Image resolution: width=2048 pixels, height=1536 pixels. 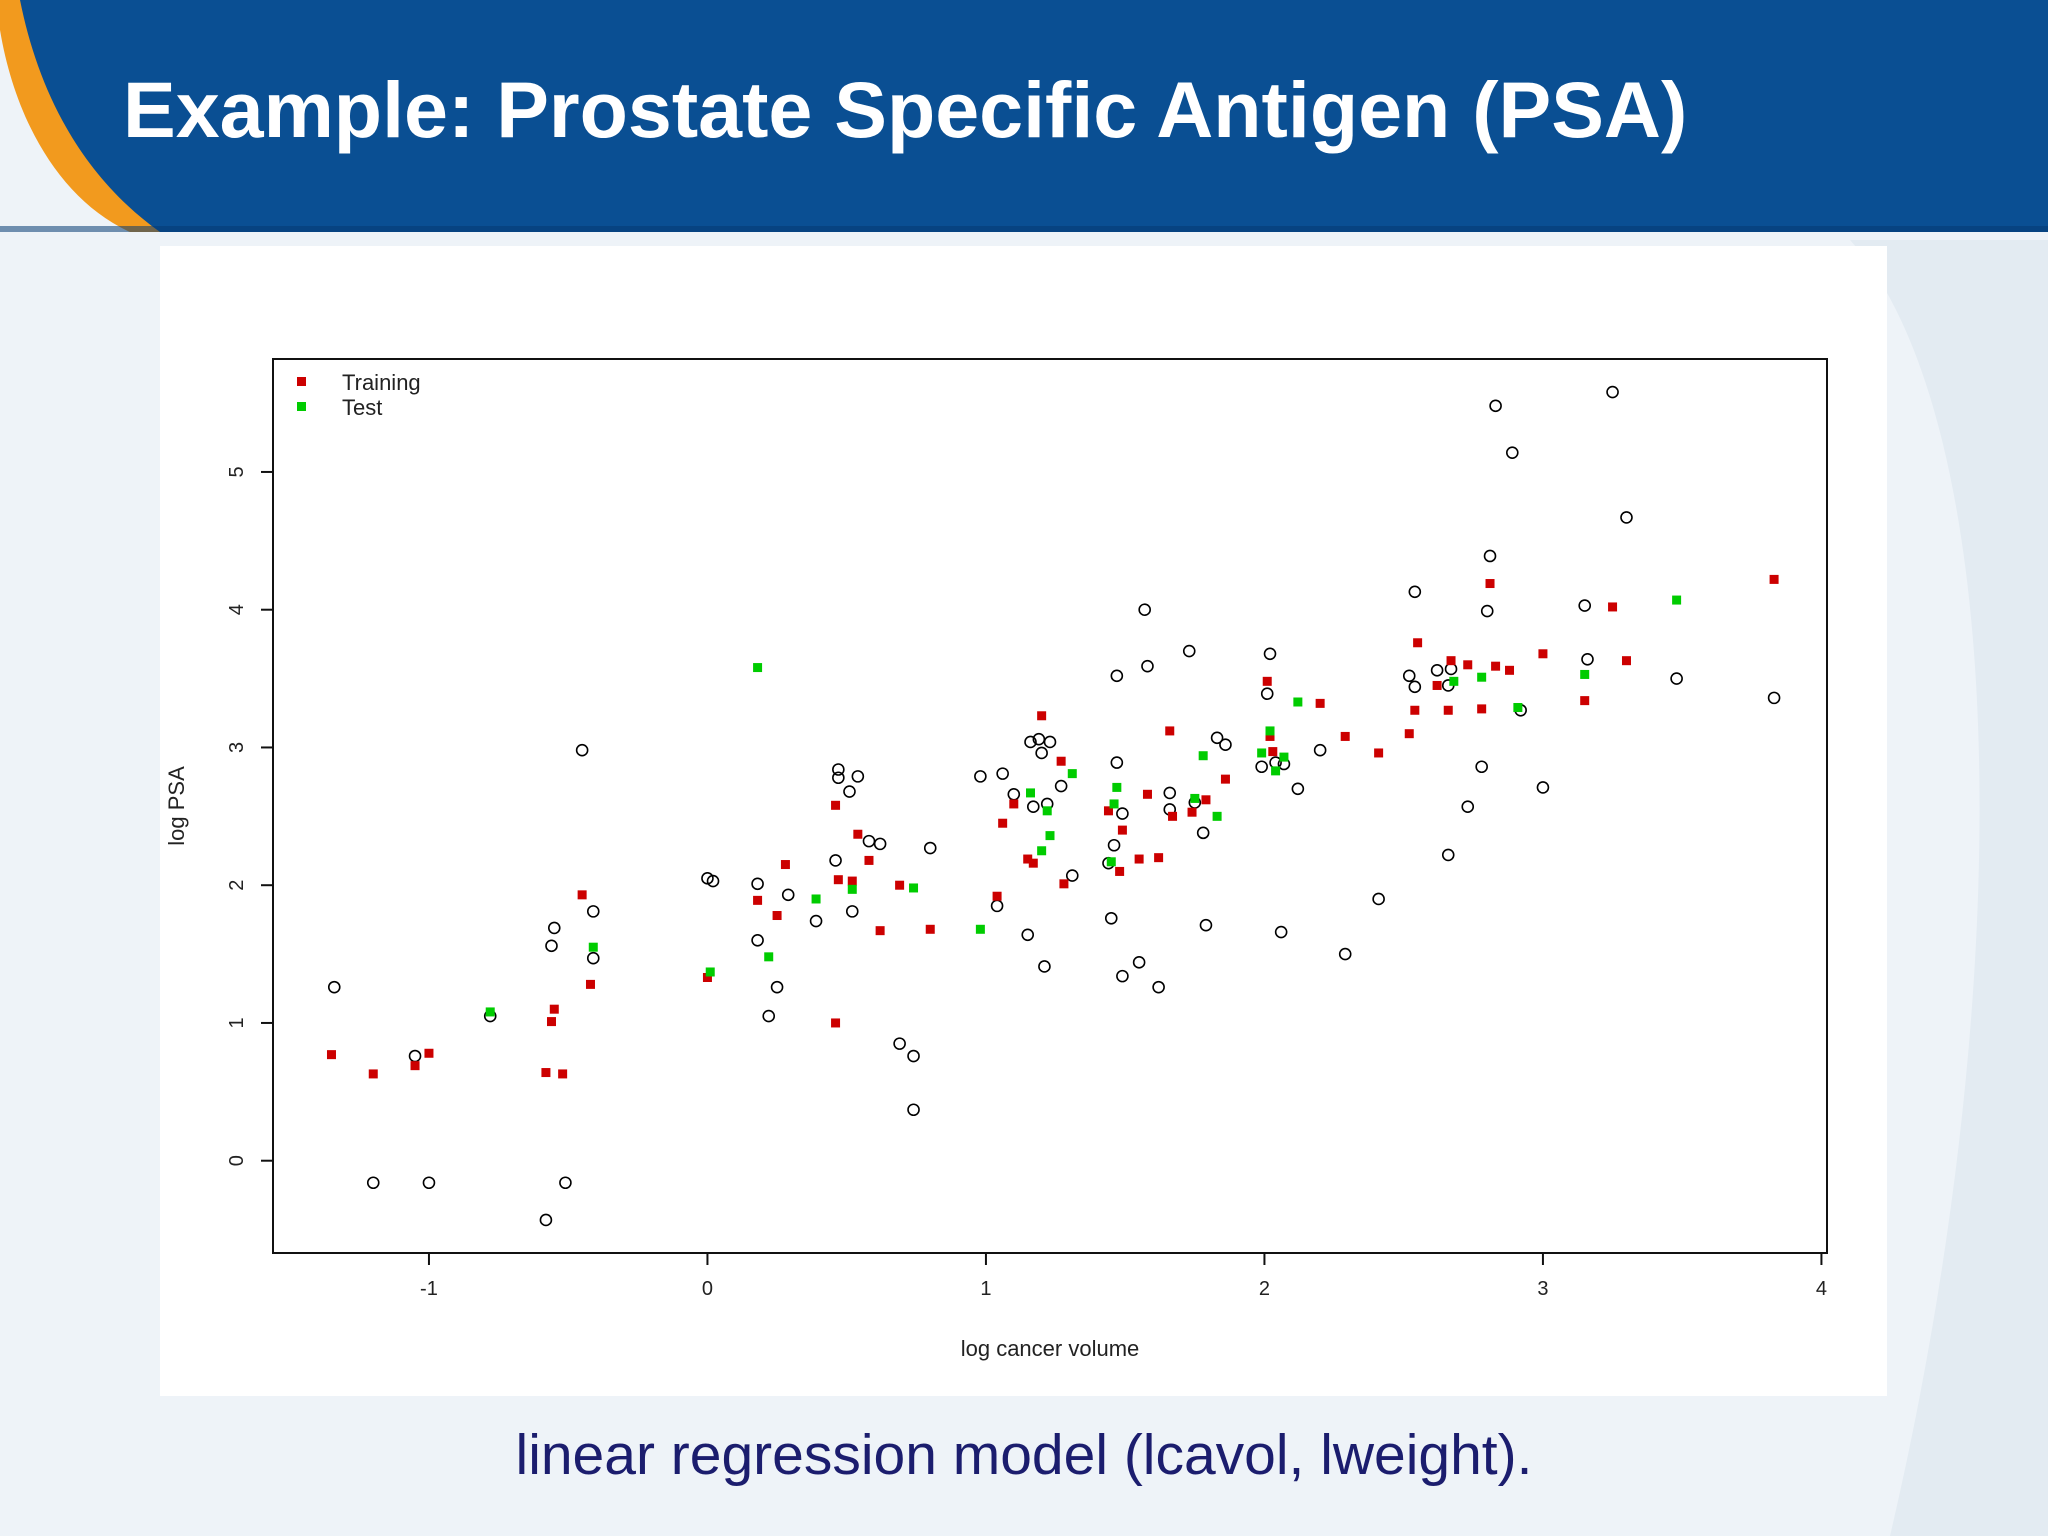 What do you see at coordinates (237, 1160) in the screenshot?
I see `y-tick-label: 0` at bounding box center [237, 1160].